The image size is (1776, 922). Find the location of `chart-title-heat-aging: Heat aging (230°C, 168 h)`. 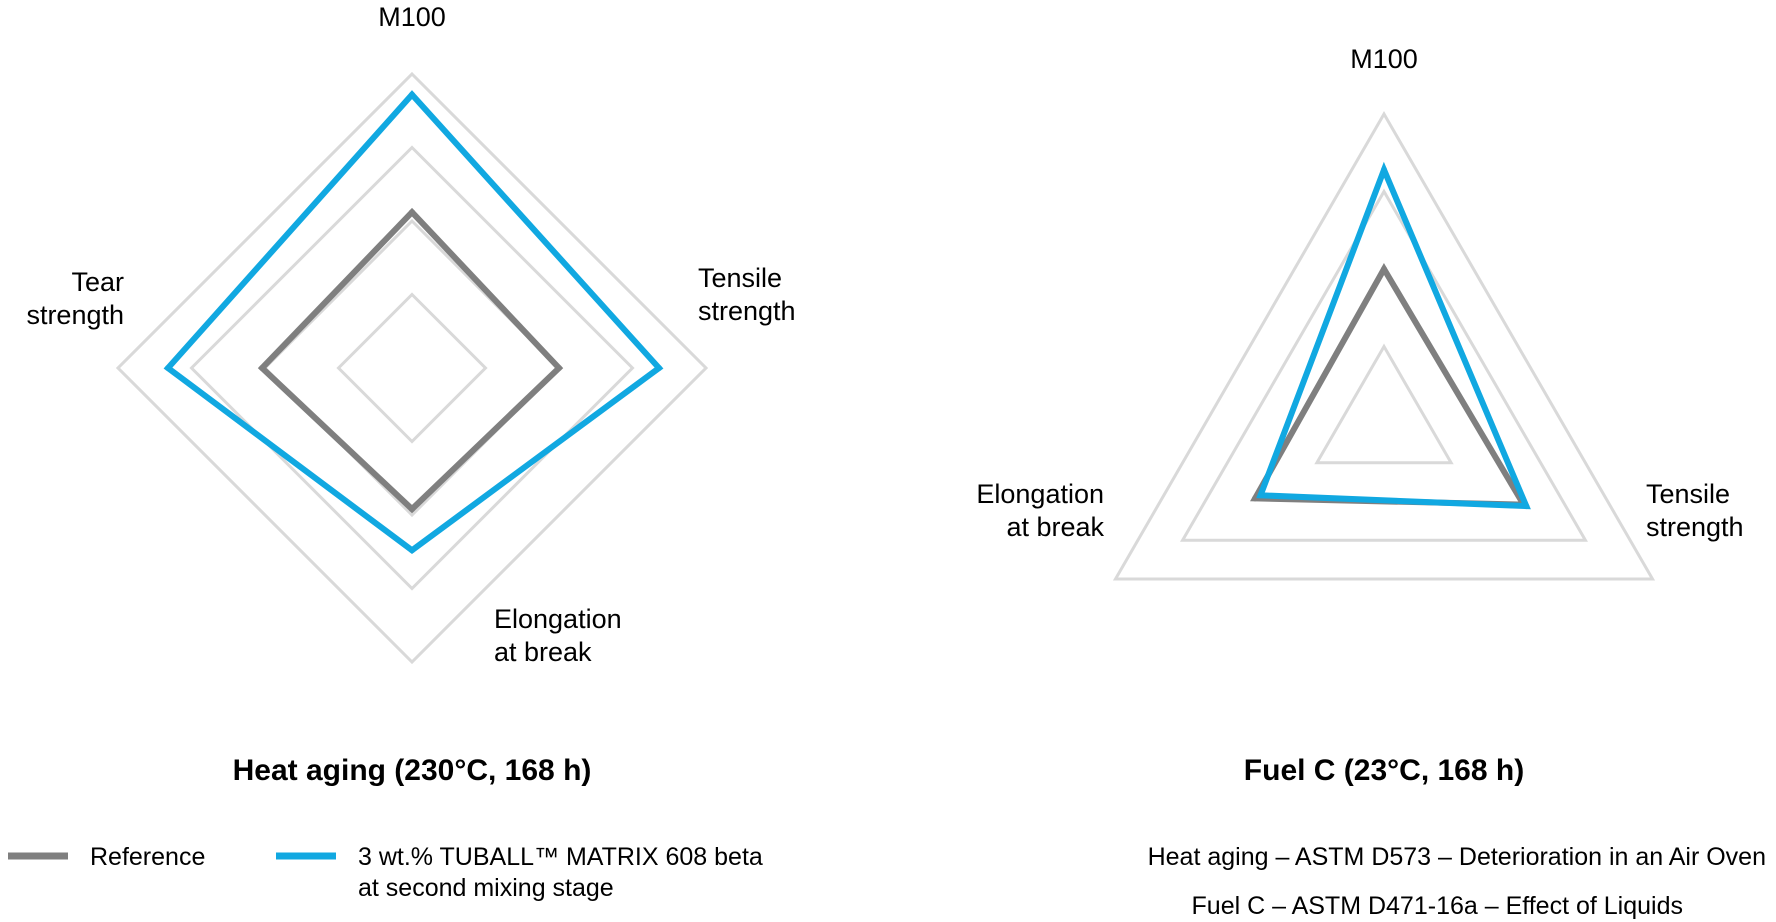

chart-title-heat-aging: Heat aging (230°C, 168 h) is located at coordinates (412, 770).